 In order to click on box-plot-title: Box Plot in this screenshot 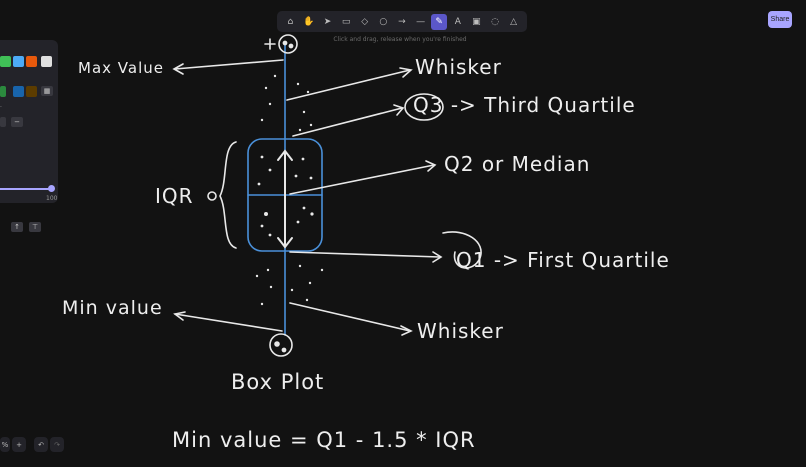, I will do `click(278, 382)`.